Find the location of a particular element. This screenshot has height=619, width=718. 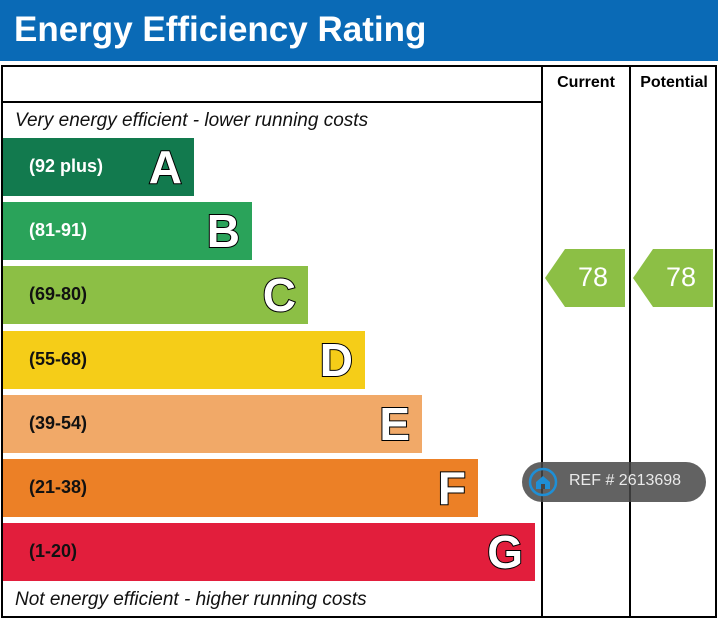

reference-watermark: REF # 2613698 is located at coordinates (614, 482).